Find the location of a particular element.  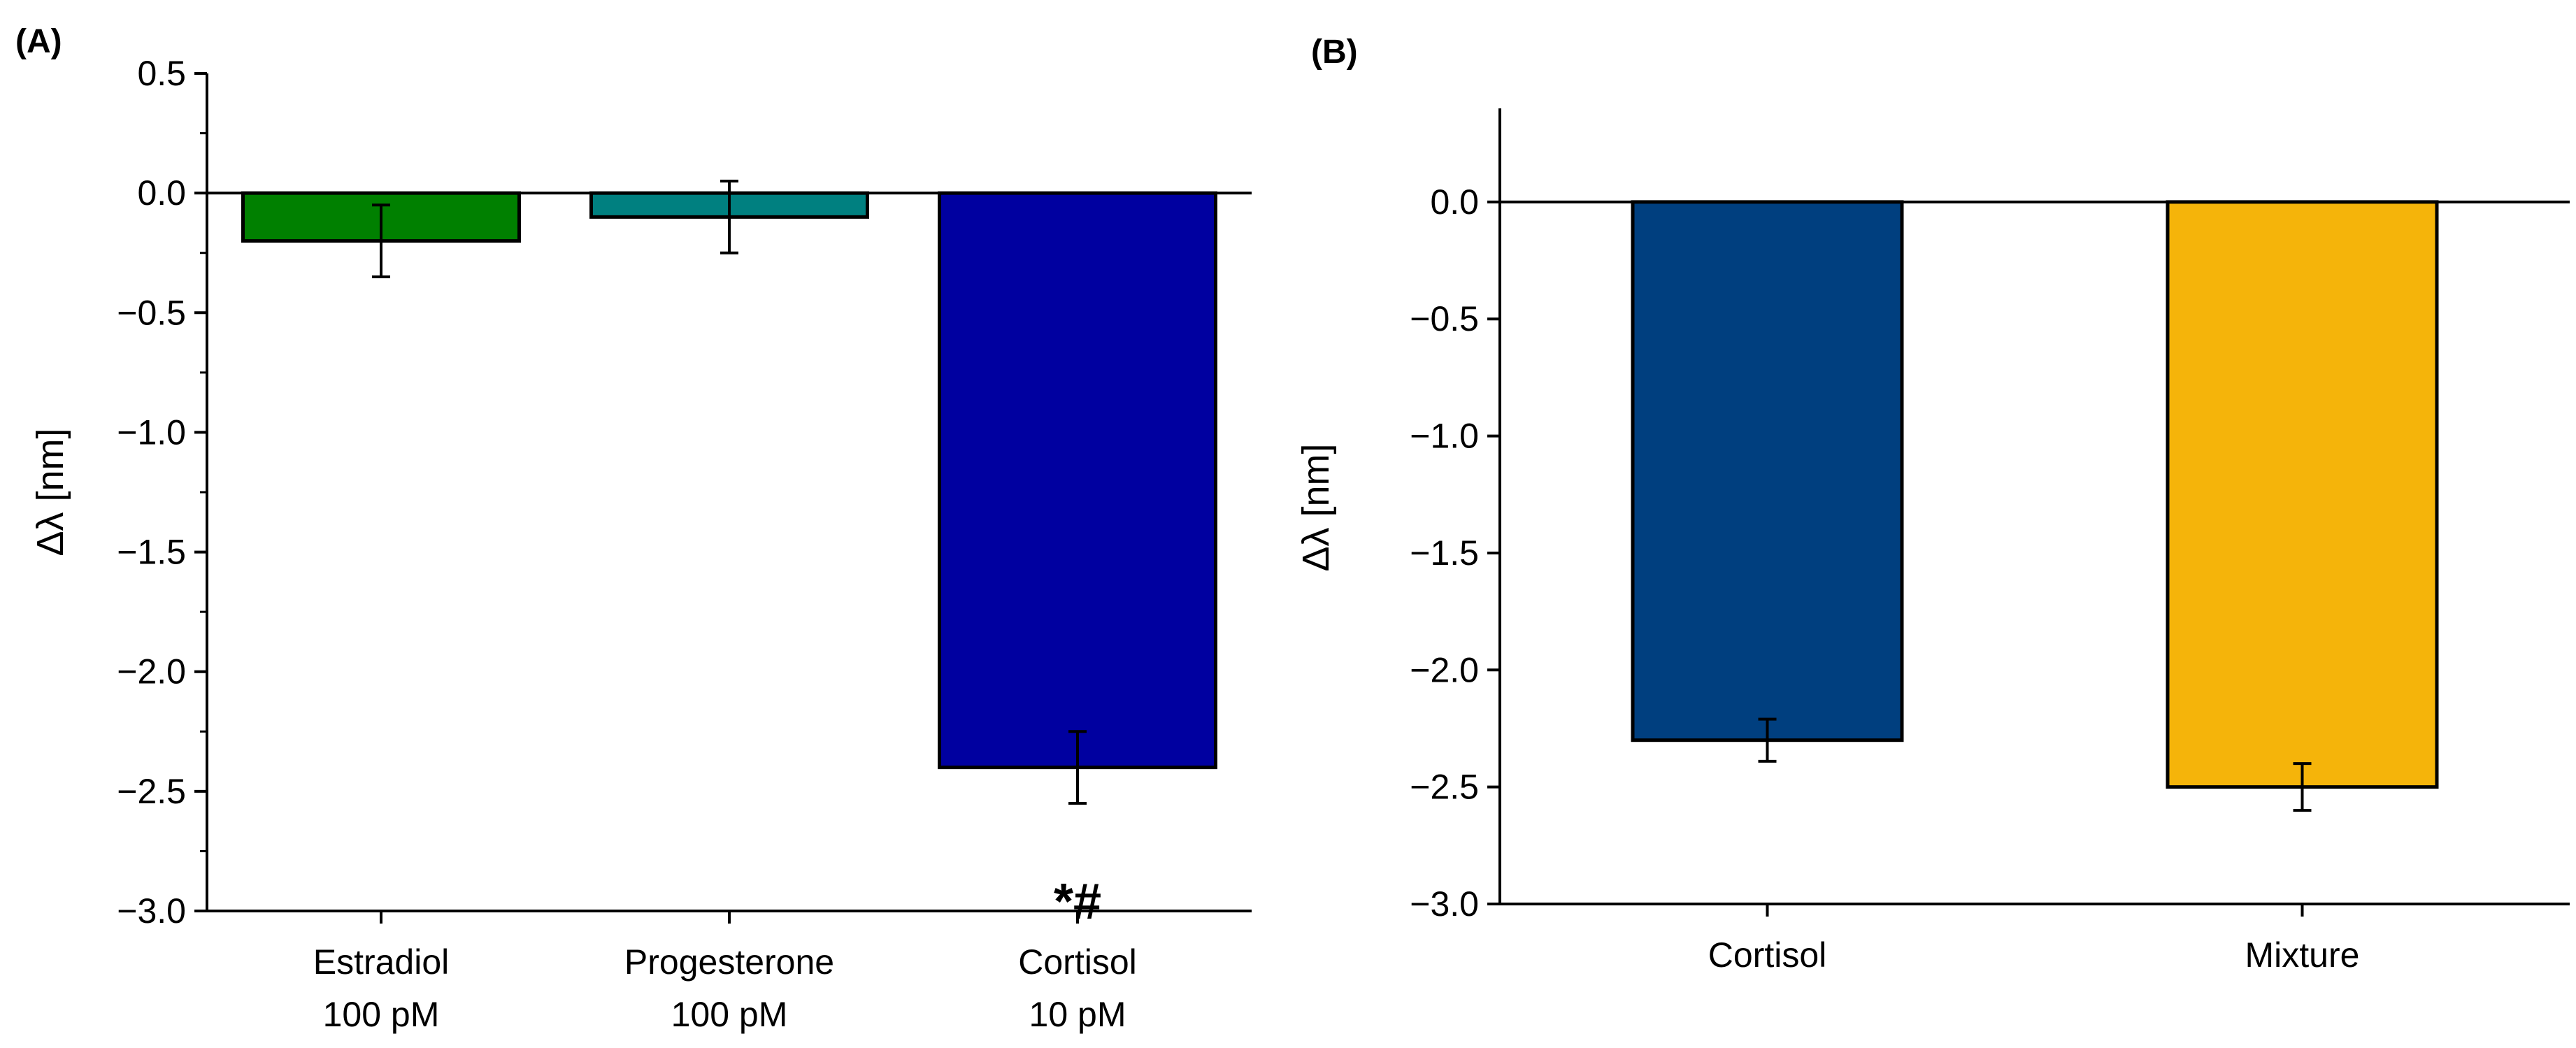

y-tick-label-b-6: −3.0 is located at coordinates (1444, 904).